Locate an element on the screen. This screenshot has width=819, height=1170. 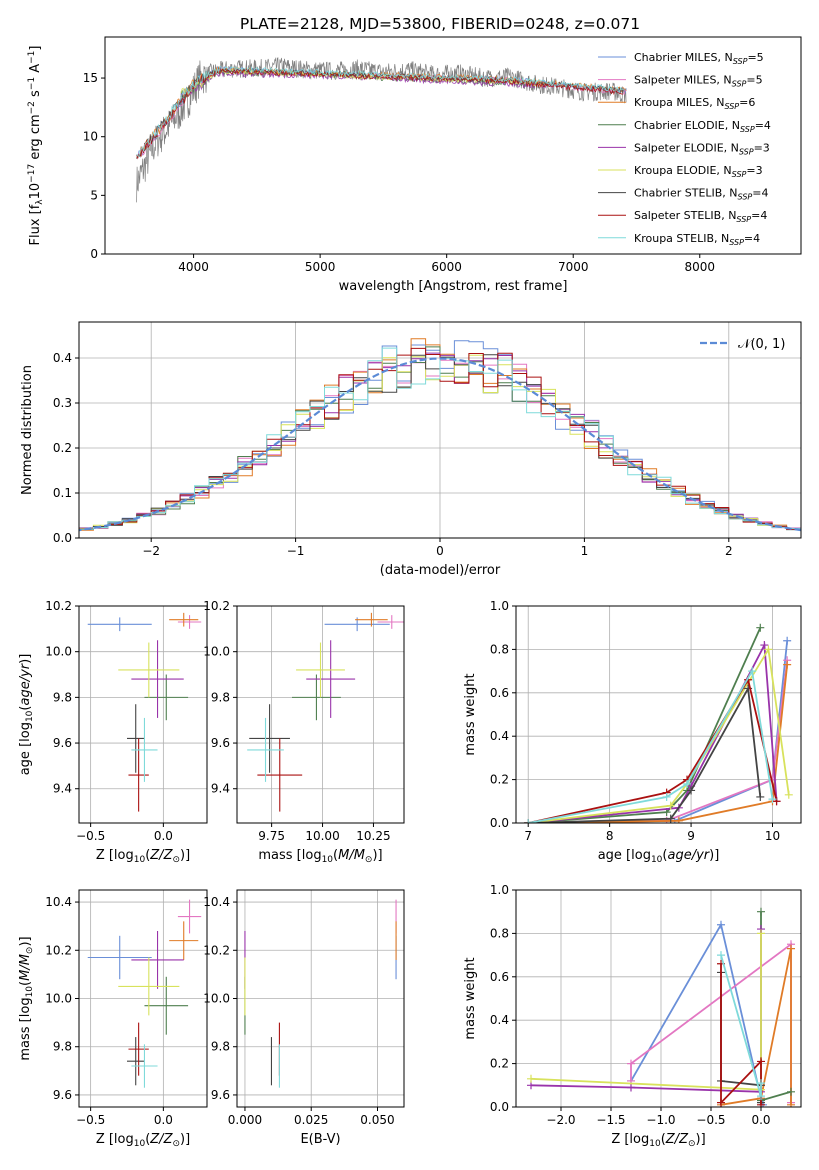
y-tick-label: 1.0 is located at coordinates (499, 890).